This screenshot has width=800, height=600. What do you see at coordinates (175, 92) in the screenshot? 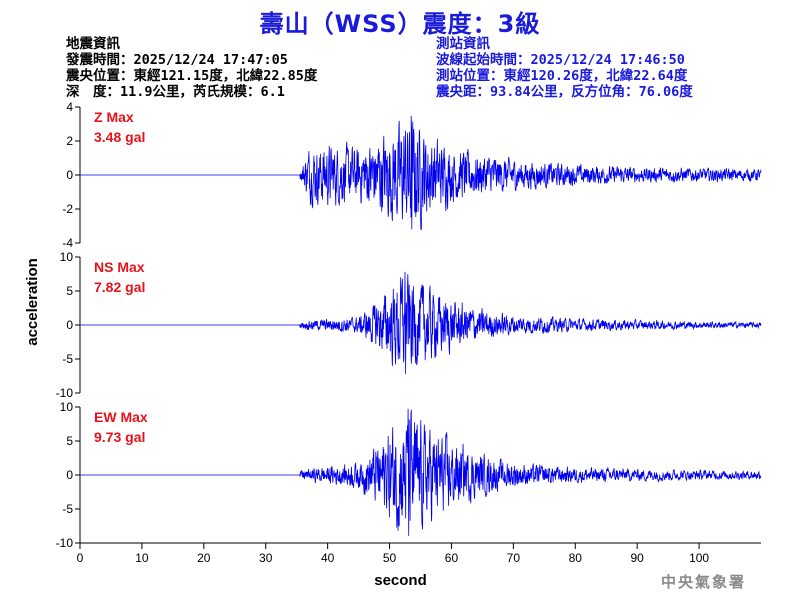
I see `depth-magnitude: 深 度：11.9公里，芮氏規模：6.1` at bounding box center [175, 92].